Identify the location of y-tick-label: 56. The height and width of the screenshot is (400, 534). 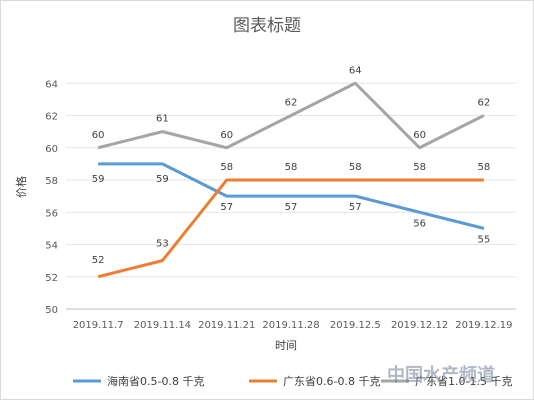
(51, 213).